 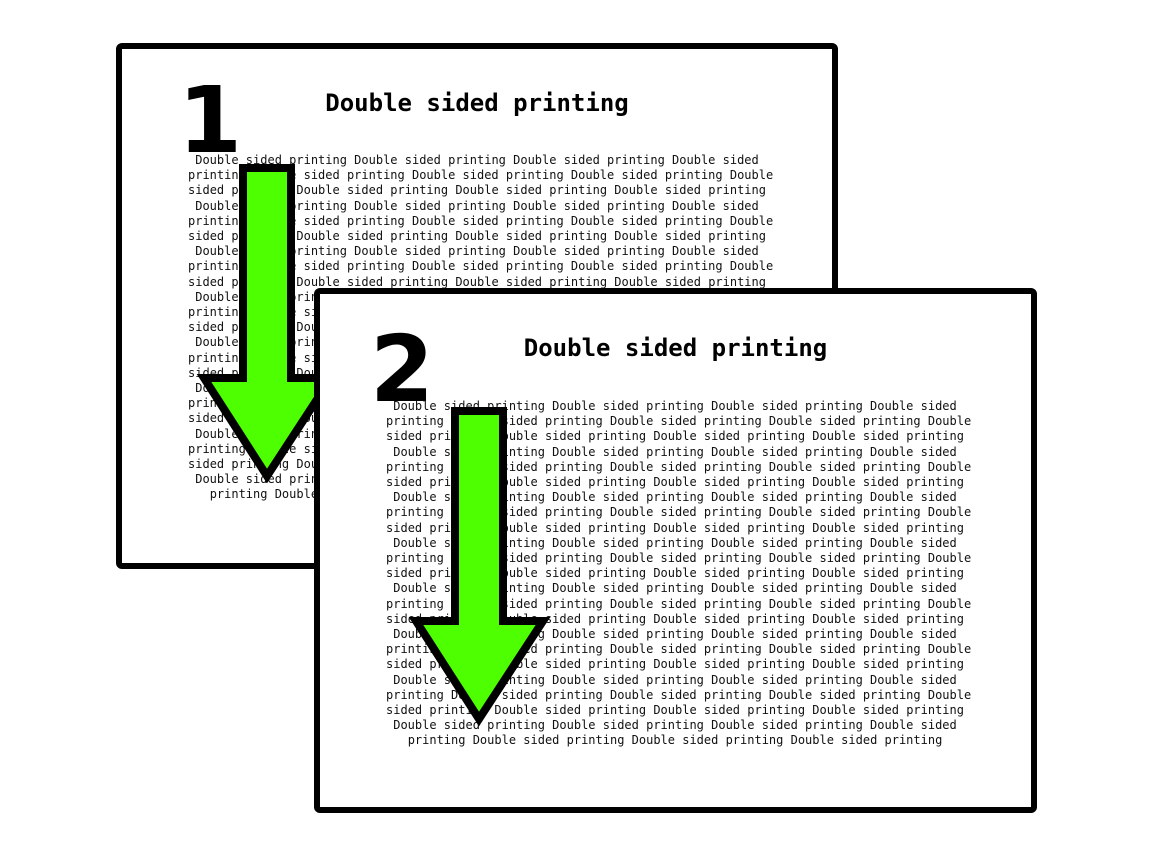 What do you see at coordinates (477, 103) in the screenshot?
I see `page-1-title: Double sided printing` at bounding box center [477, 103].